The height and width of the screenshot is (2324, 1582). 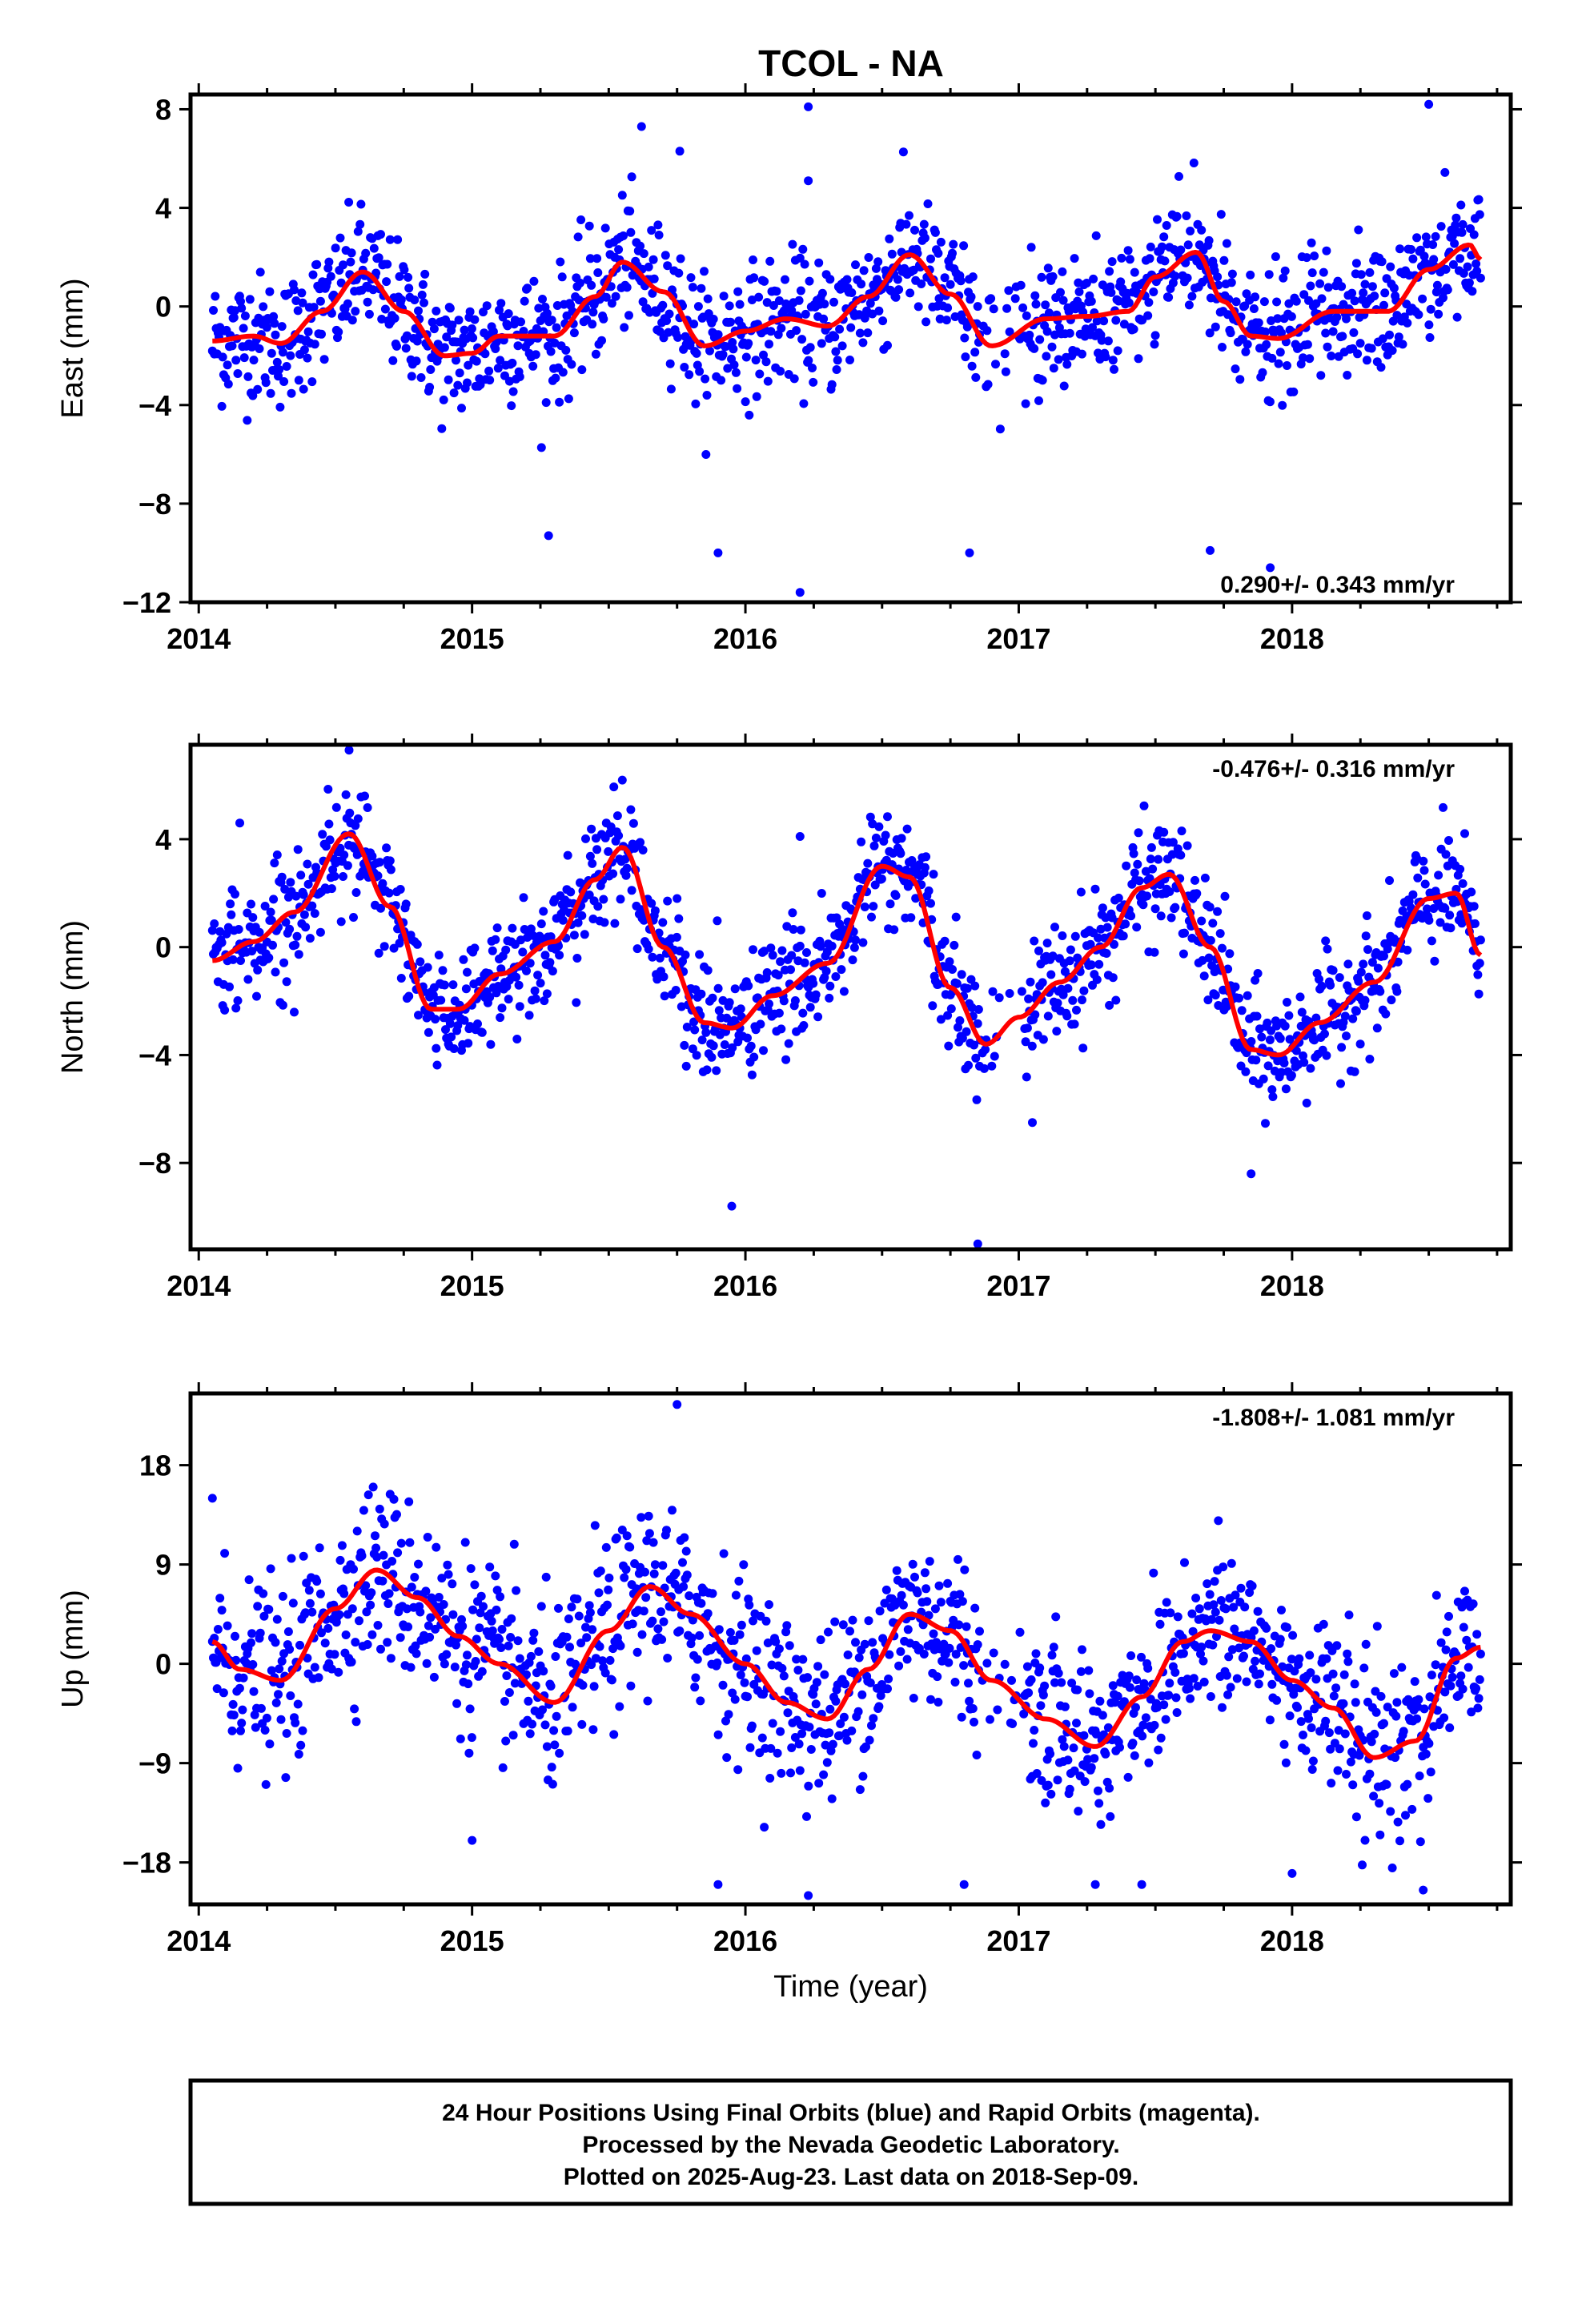 I want to click on north-x-tick-label: 2018, so click(x=1292, y=1285).